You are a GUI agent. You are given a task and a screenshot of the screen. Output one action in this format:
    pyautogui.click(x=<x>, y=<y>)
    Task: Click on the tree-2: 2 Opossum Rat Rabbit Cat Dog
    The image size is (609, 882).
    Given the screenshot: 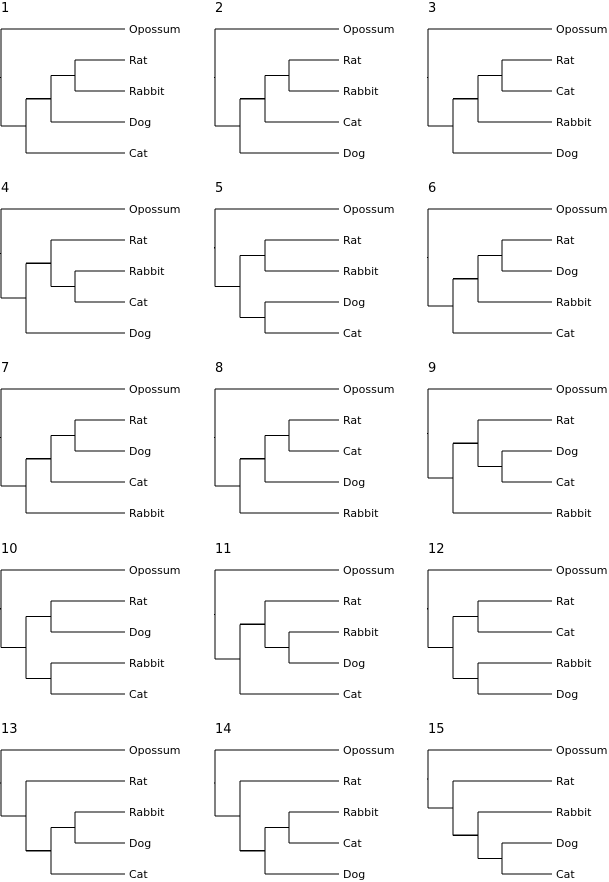 What is the action you would take?
    pyautogui.click(x=304, y=80)
    